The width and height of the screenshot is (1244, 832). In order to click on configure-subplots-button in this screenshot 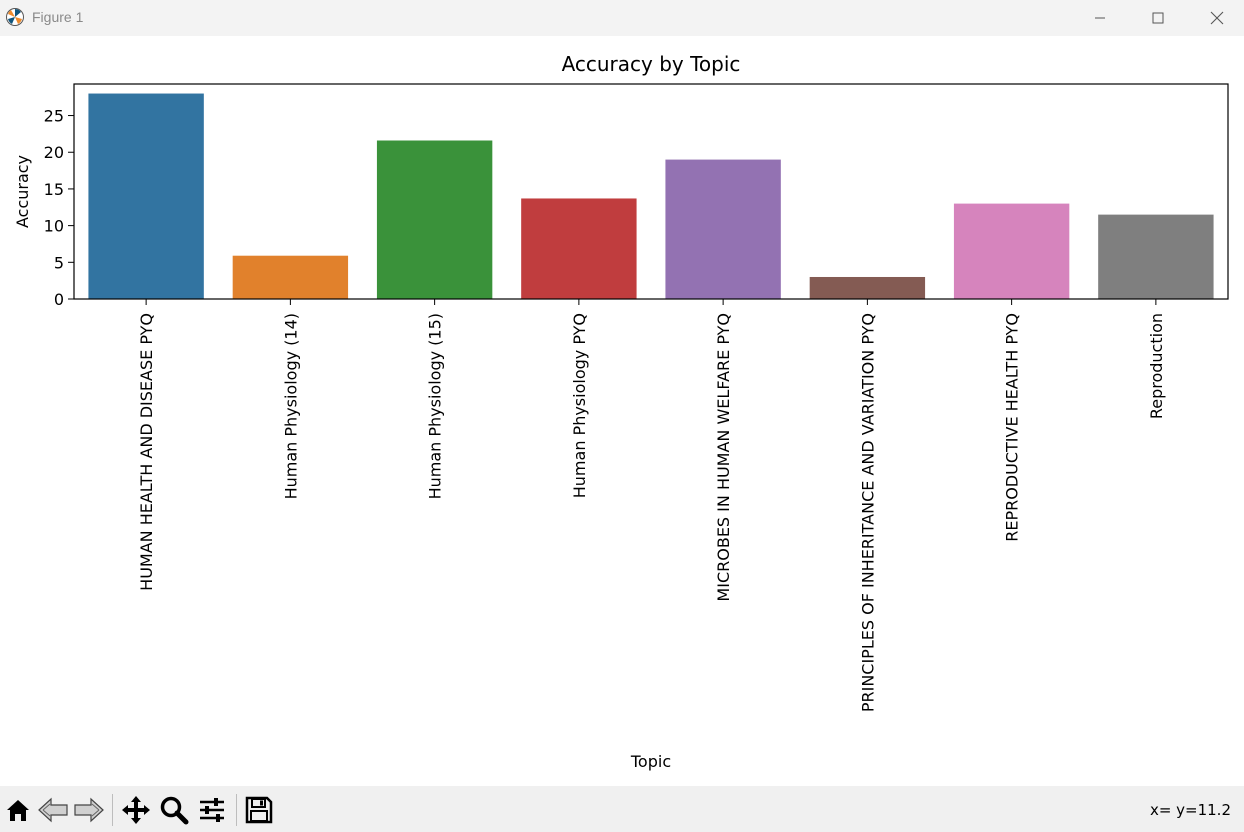, I will do `click(212, 810)`.